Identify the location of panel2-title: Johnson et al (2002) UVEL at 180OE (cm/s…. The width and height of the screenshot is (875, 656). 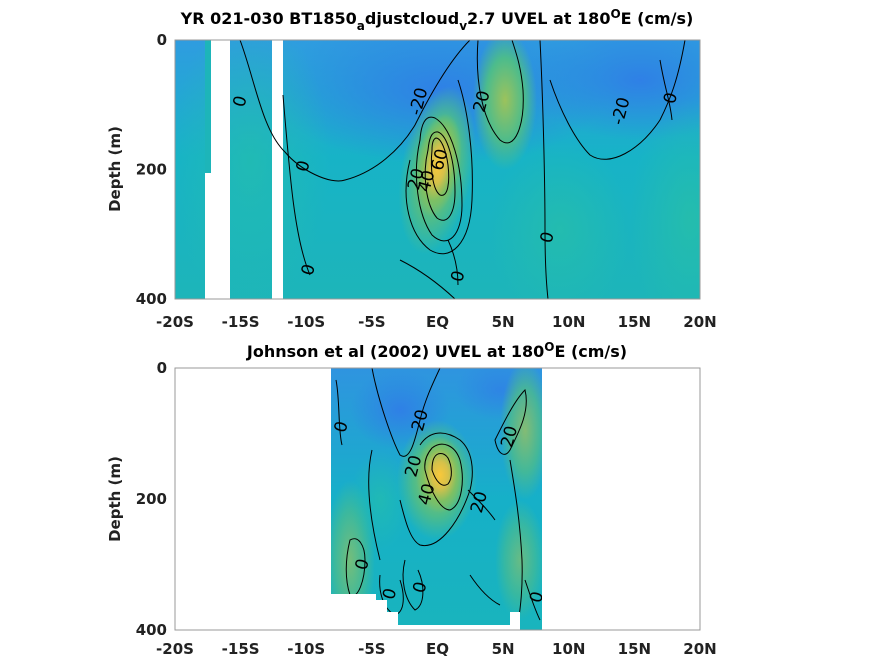
(436, 350).